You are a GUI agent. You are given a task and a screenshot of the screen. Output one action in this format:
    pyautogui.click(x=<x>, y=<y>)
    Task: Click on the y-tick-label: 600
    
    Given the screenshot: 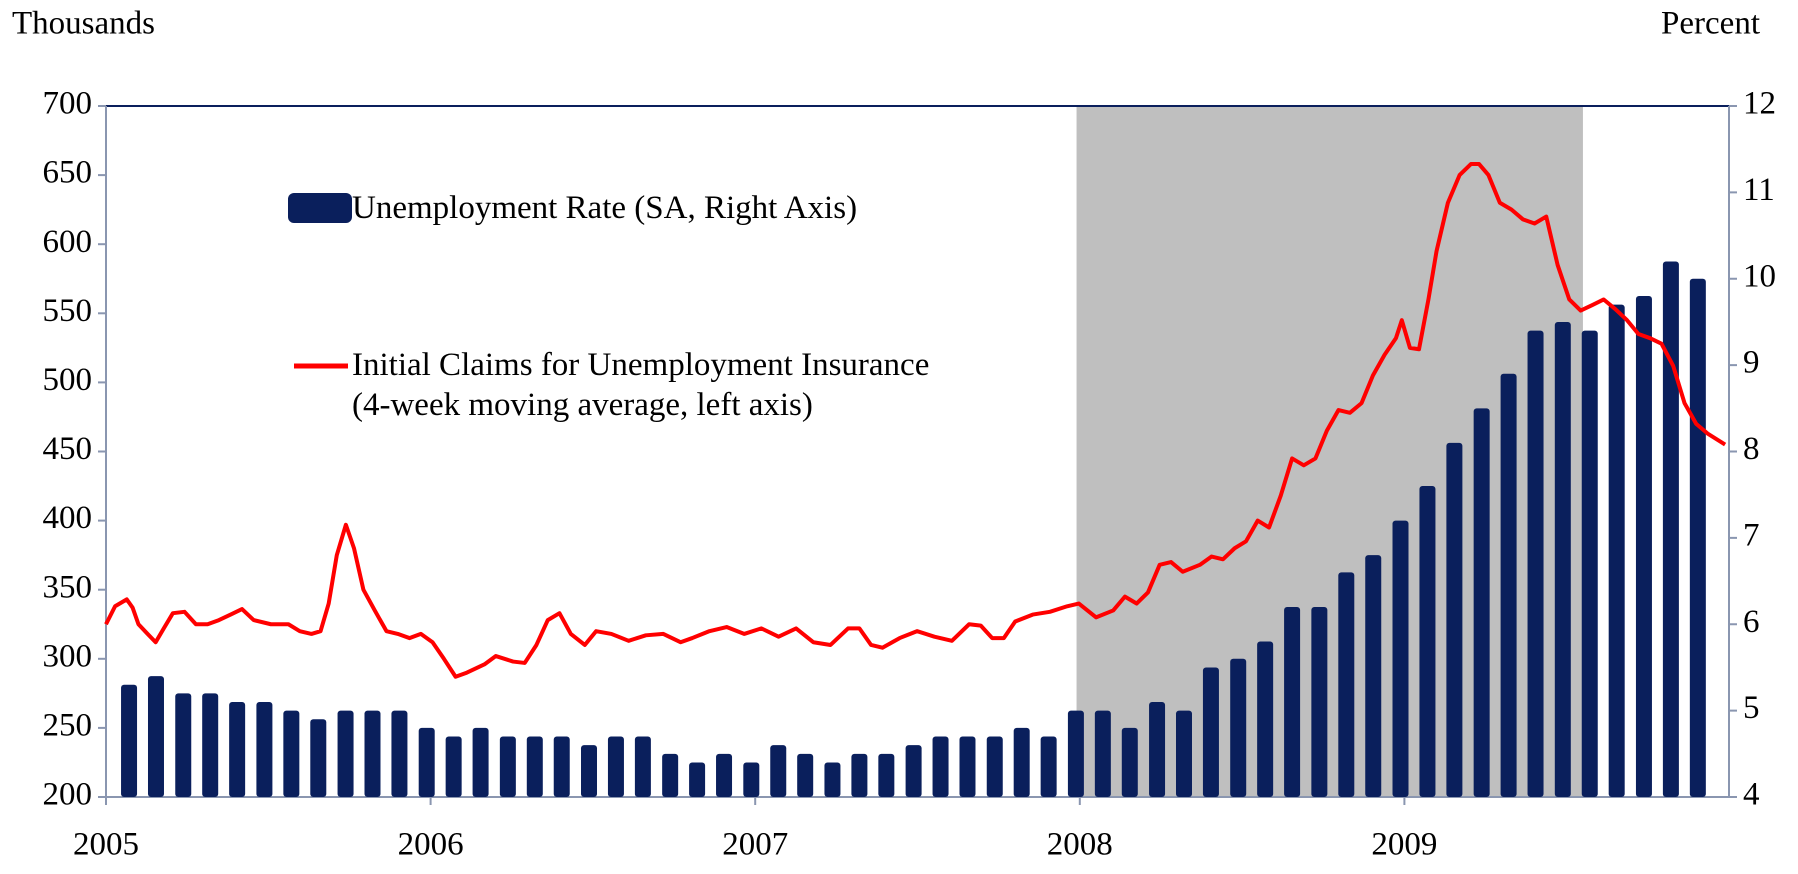 What is the action you would take?
    pyautogui.click(x=68, y=242)
    